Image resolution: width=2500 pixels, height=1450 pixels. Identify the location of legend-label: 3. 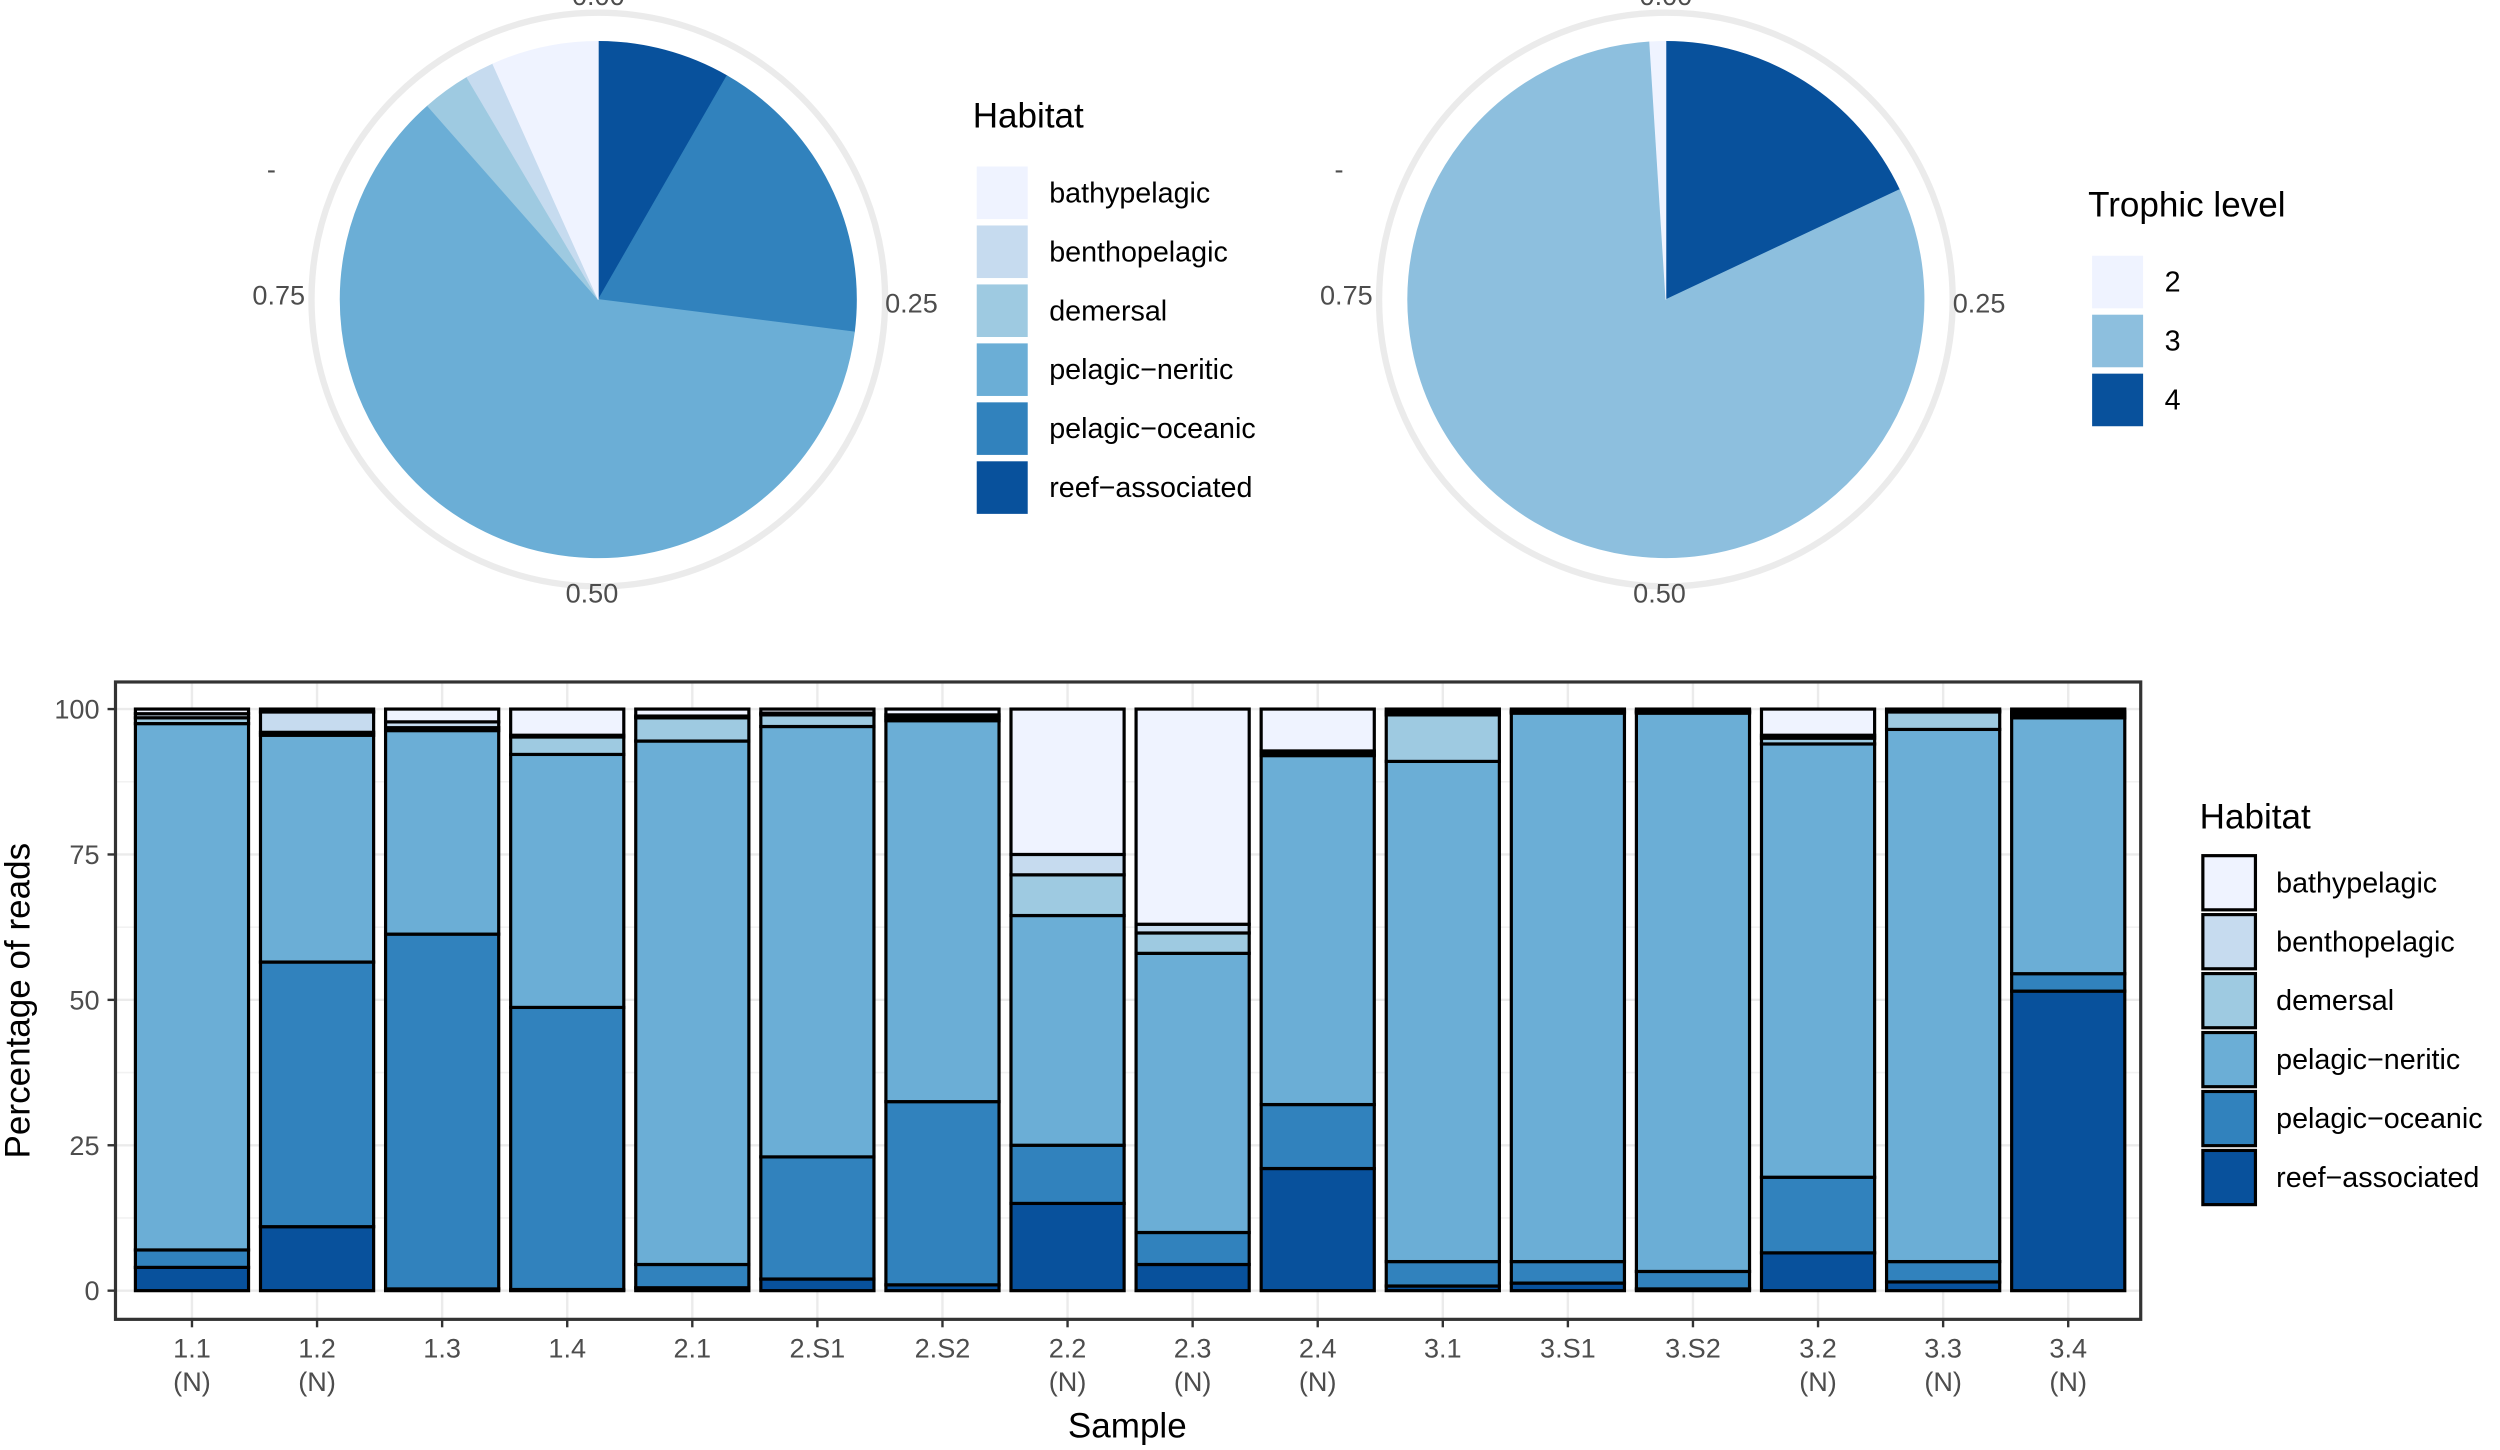
(2173, 342).